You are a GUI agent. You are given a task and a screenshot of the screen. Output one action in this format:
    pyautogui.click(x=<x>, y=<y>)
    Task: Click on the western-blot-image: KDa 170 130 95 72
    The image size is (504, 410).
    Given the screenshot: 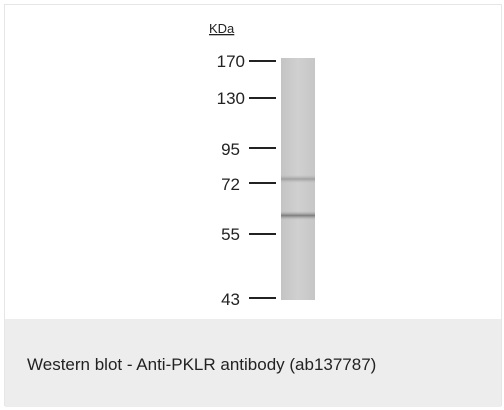 What is the action you would take?
    pyautogui.click(x=262, y=165)
    